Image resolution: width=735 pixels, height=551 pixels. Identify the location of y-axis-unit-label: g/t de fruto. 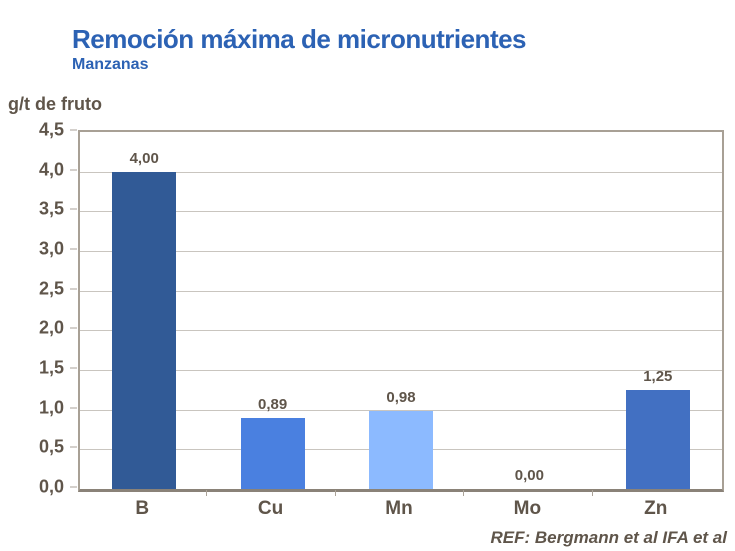
(55, 104).